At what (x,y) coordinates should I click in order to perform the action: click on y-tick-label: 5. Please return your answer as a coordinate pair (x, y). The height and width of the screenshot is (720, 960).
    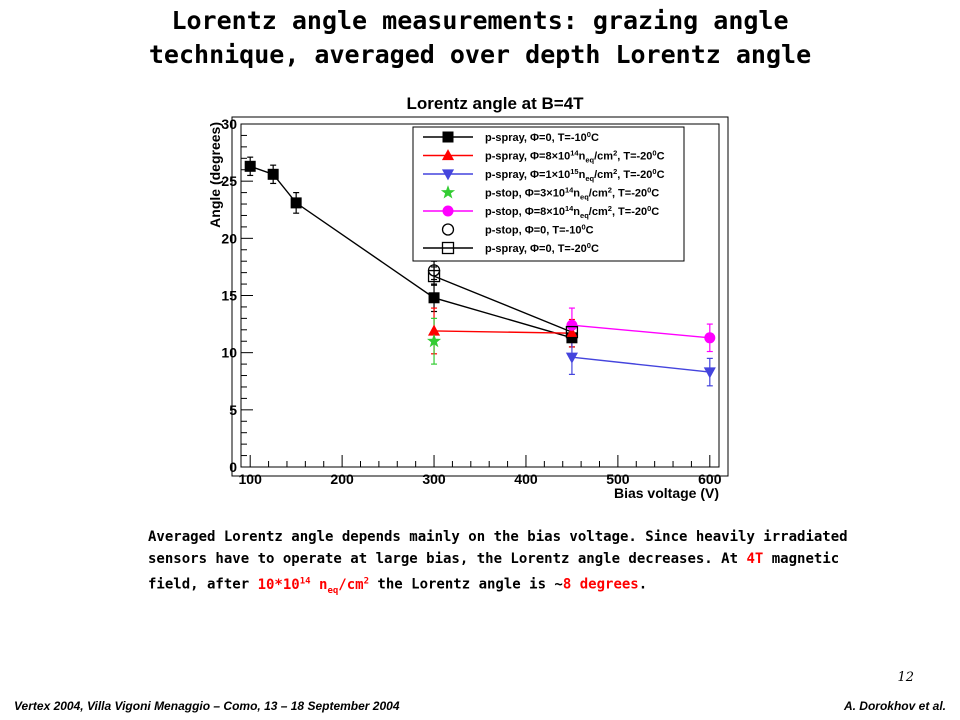
    Looking at the image, I should click on (233, 410).